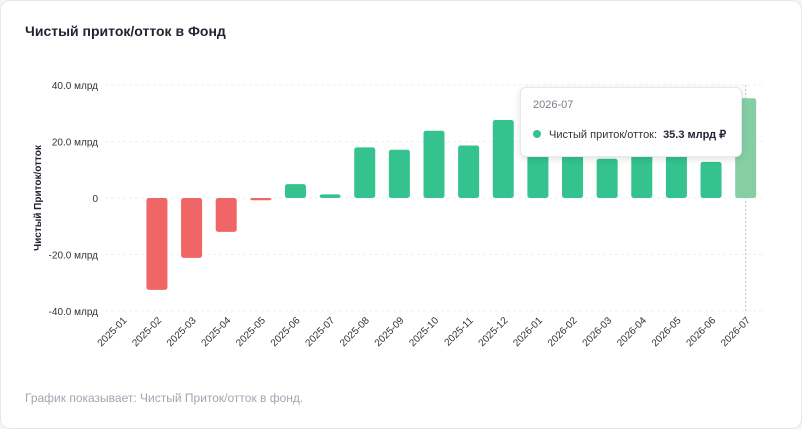 The width and height of the screenshot is (802, 429). I want to click on x-tick-label: 2025-04, so click(217, 332).